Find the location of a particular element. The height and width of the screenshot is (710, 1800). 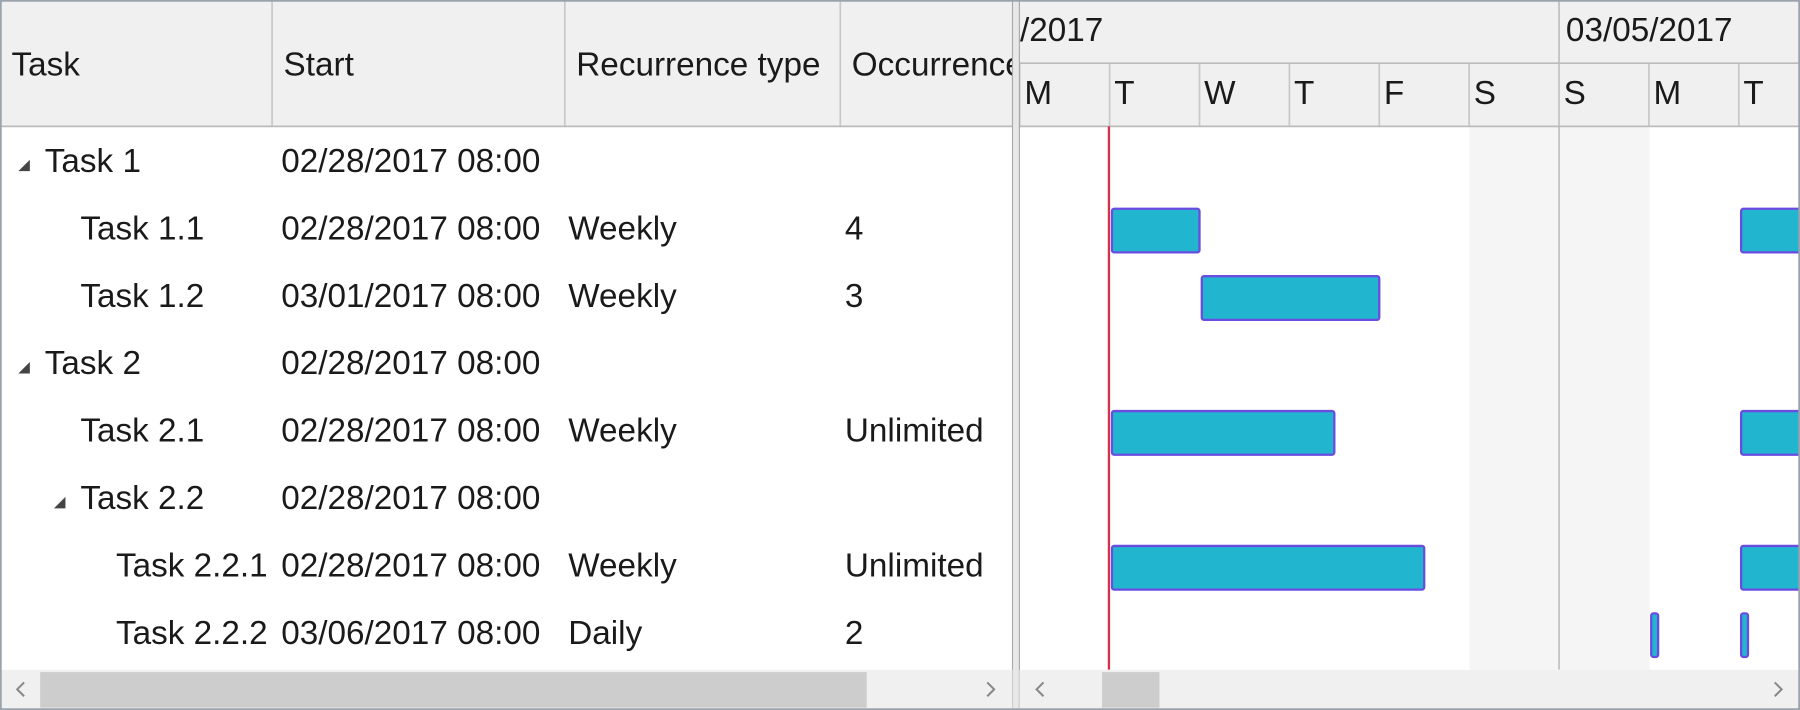

column-header: Start is located at coordinates (319, 64).